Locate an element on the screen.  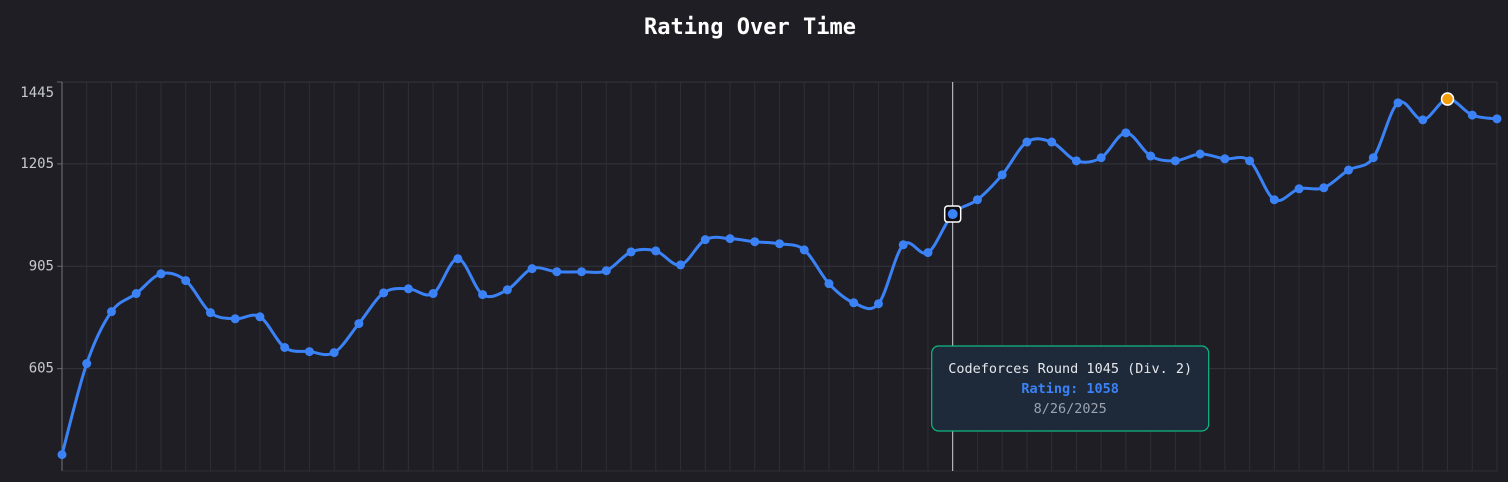
tooltip-contest: Codeforces Round 1045 (Div. 2) is located at coordinates (1070, 369).